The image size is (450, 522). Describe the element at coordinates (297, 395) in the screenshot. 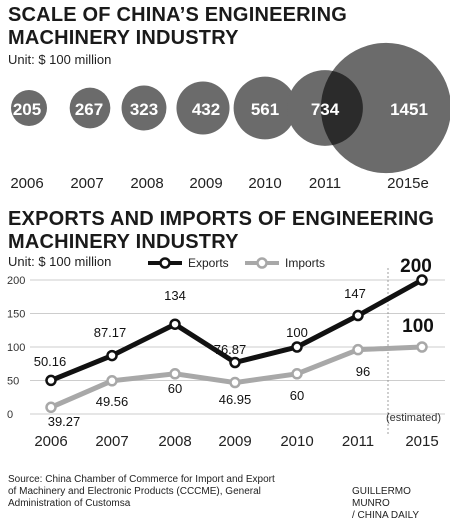

I see `imports-label-2010: 60` at that location.